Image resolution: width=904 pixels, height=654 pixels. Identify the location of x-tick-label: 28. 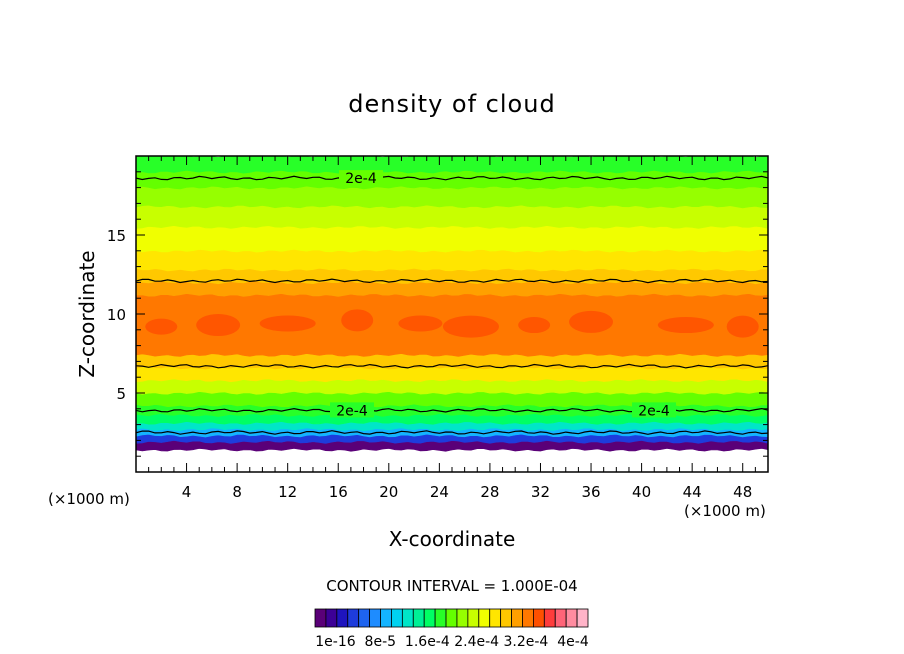
(489, 492).